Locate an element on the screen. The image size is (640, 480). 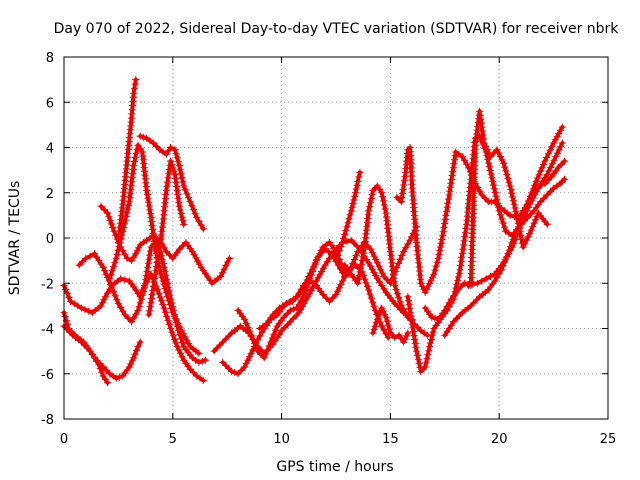
y-tick-label: -2 is located at coordinates (47, 284).